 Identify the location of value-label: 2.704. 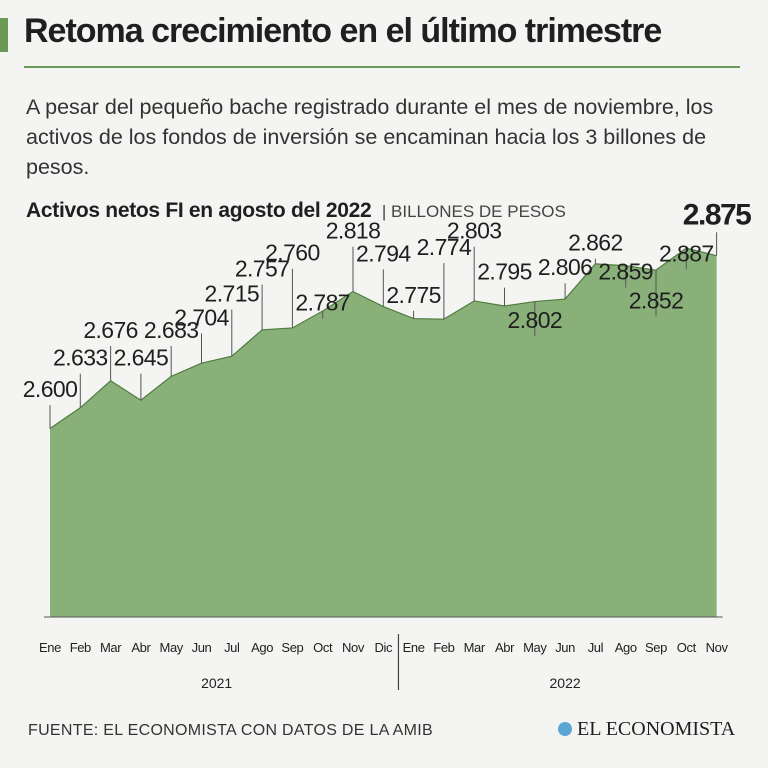
(201, 317).